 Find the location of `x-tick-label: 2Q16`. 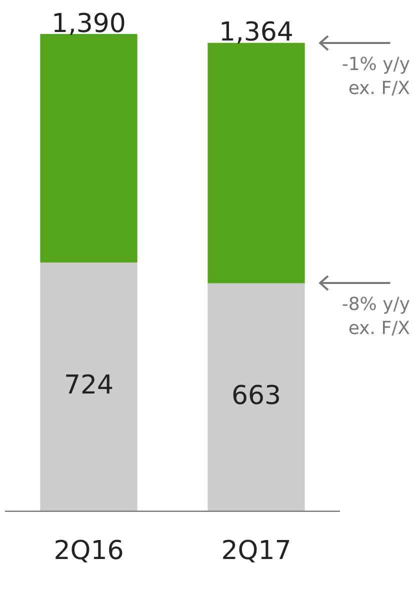

x-tick-label: 2Q16 is located at coordinates (89, 551).